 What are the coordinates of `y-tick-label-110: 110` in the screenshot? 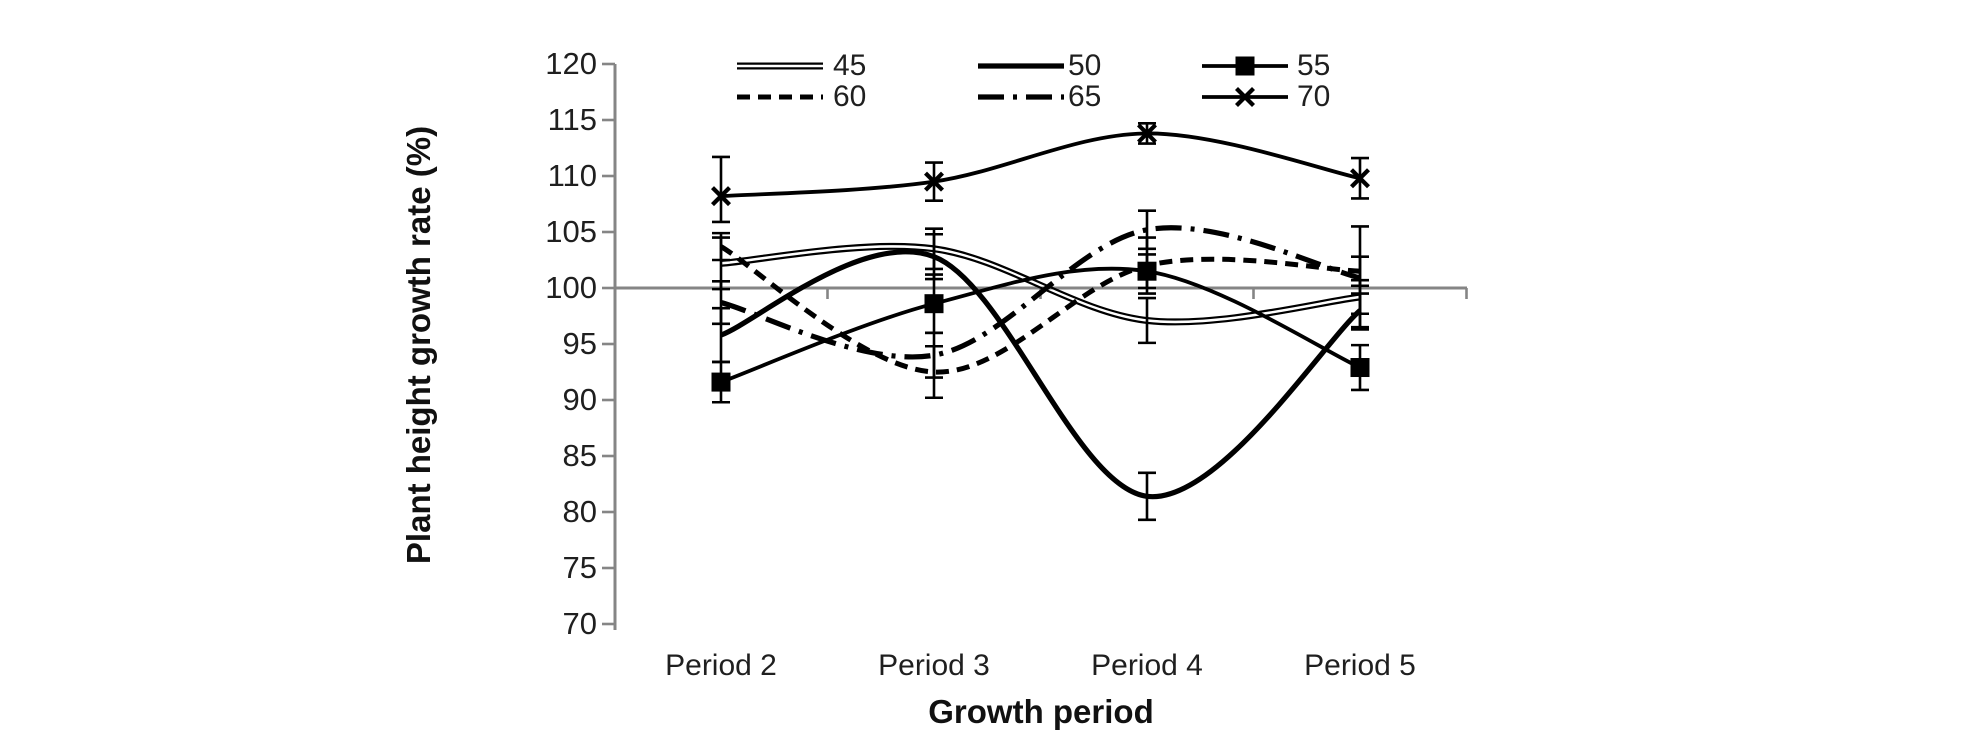 It's located at (572, 175).